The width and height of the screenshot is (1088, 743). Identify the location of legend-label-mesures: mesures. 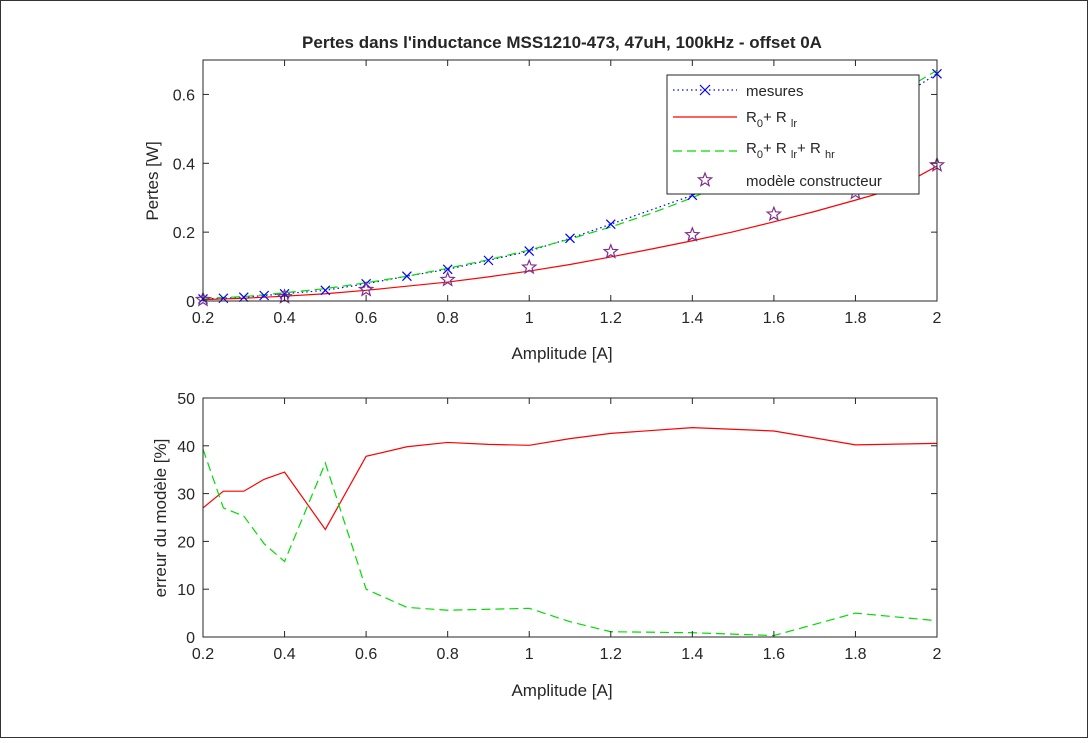
(775, 91).